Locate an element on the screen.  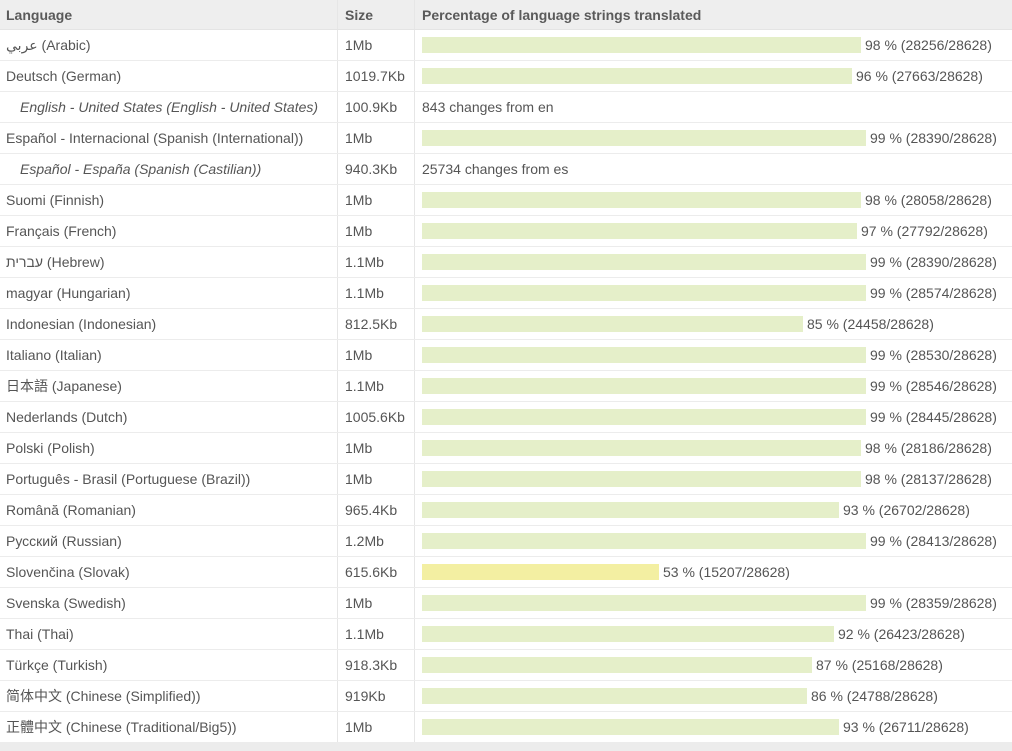
language-cell: Português - Brasil (Portuguese (Brazil)) is located at coordinates (169, 479).